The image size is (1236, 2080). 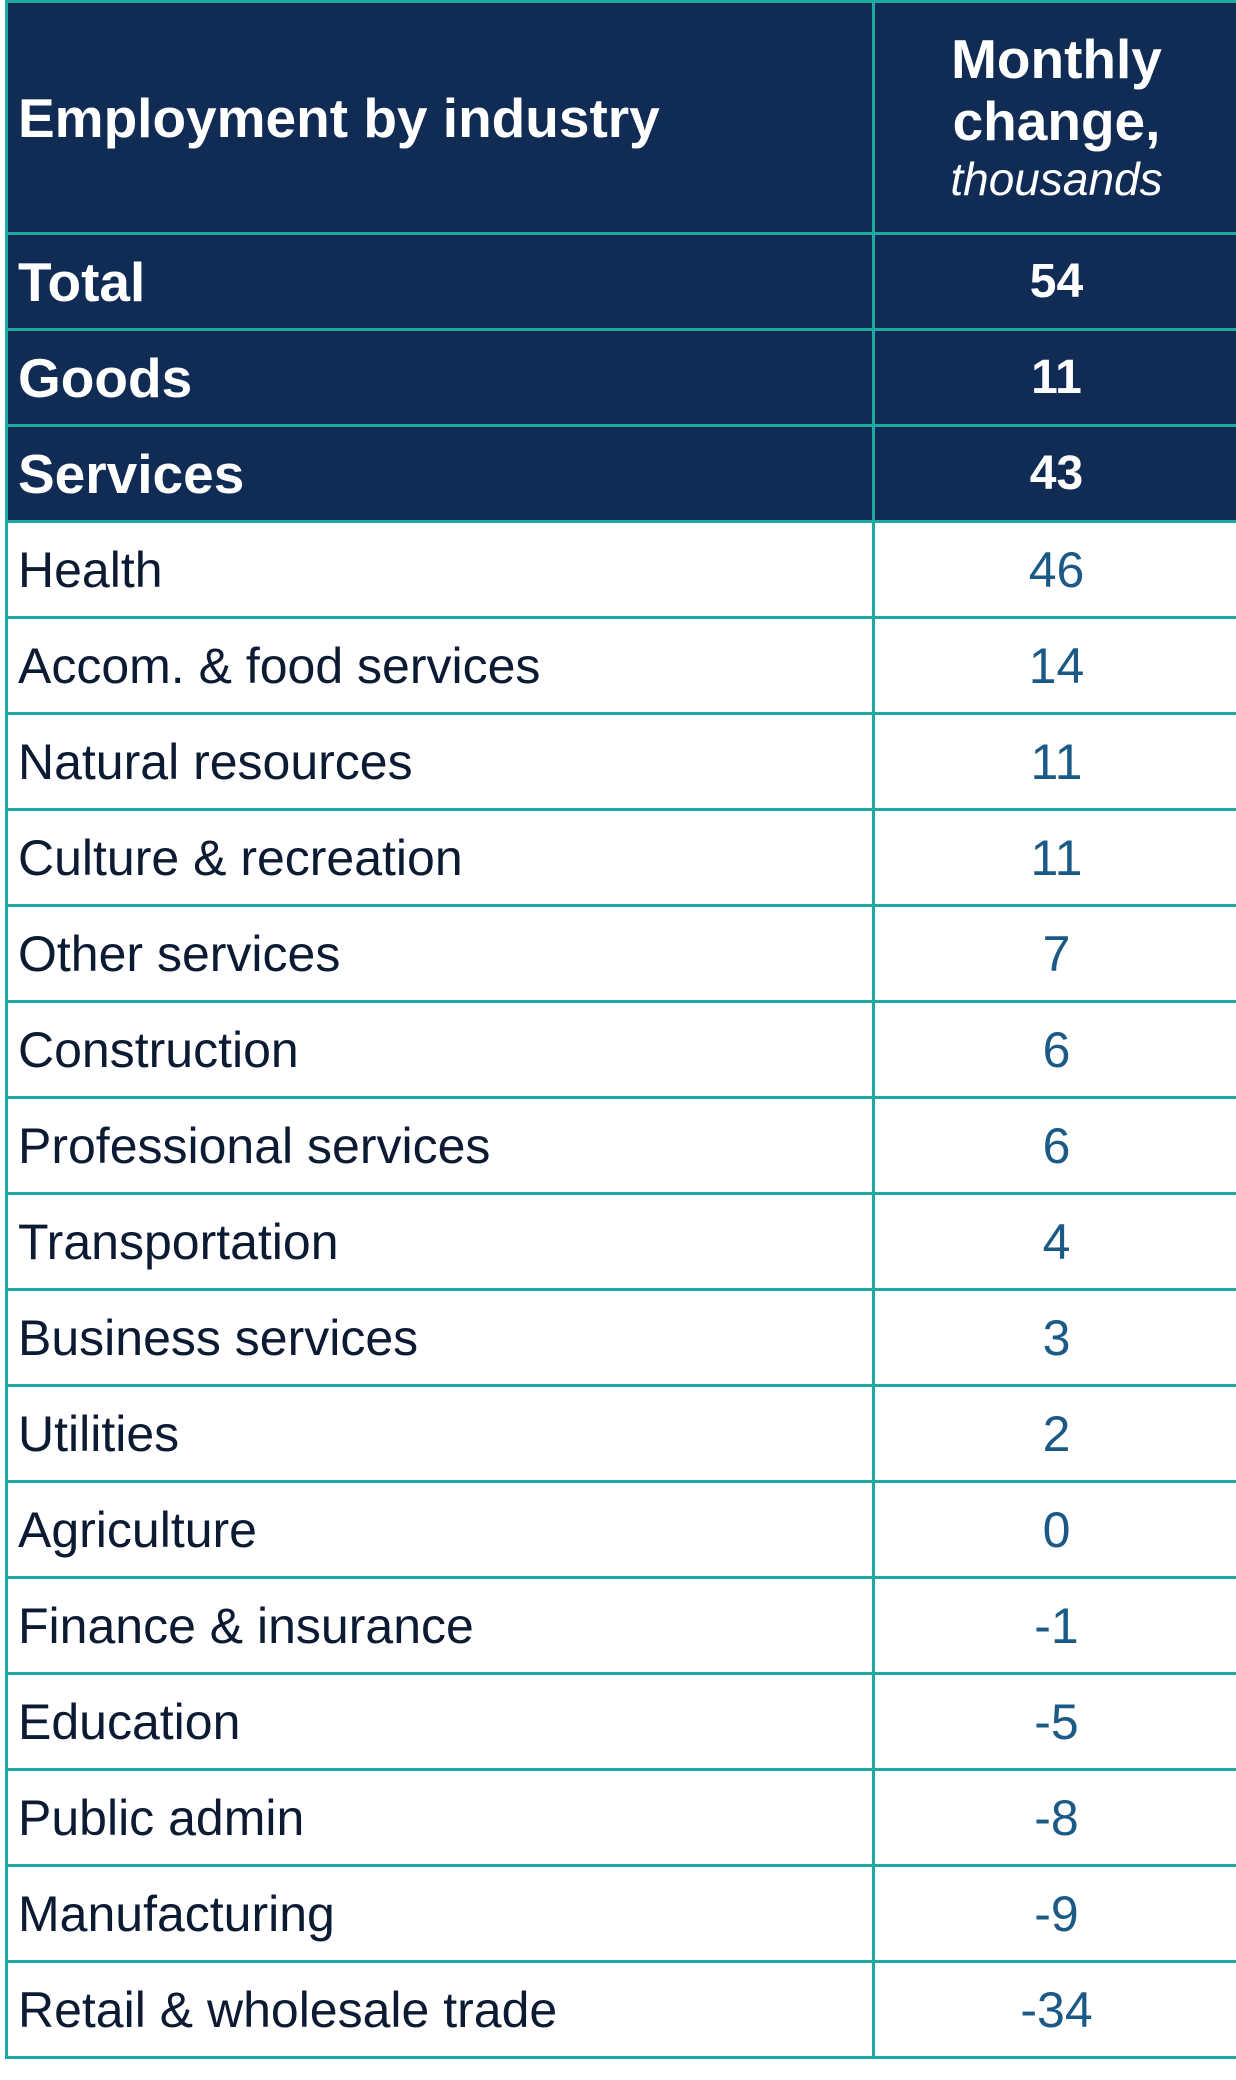 What do you see at coordinates (440, 473) in the screenshot?
I see `industry-cell: Services` at bounding box center [440, 473].